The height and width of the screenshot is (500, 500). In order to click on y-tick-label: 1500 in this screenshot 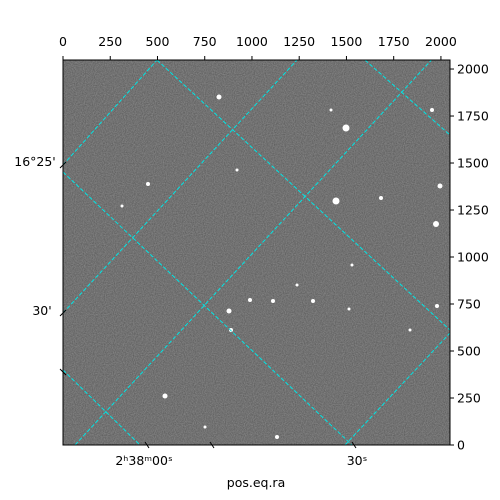, I will do `click(473, 163)`.